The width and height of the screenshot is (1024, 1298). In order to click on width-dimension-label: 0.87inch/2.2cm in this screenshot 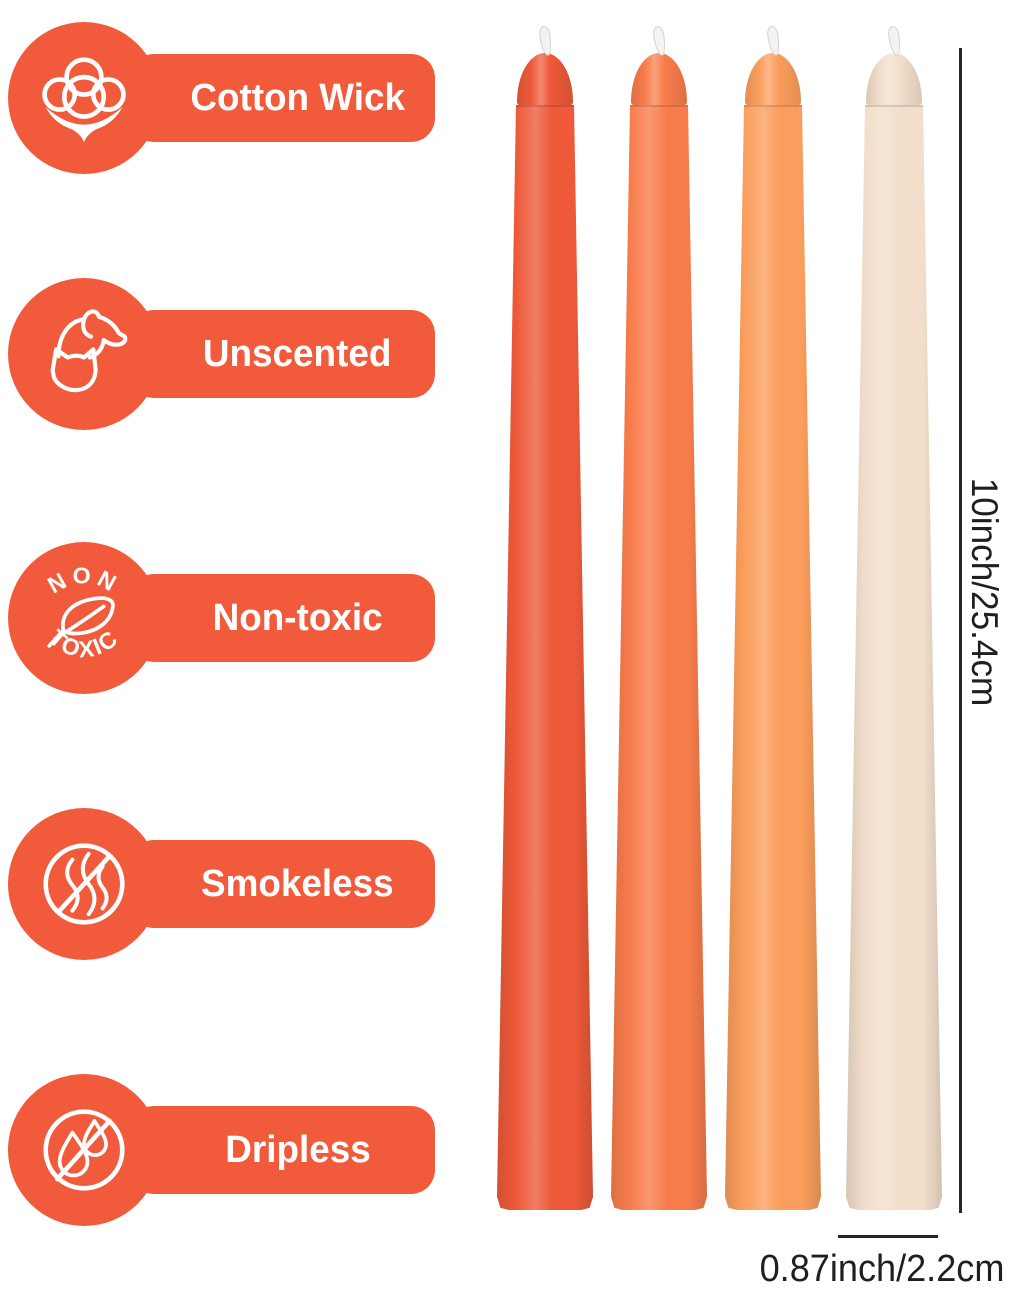, I will do `click(882, 1269)`.